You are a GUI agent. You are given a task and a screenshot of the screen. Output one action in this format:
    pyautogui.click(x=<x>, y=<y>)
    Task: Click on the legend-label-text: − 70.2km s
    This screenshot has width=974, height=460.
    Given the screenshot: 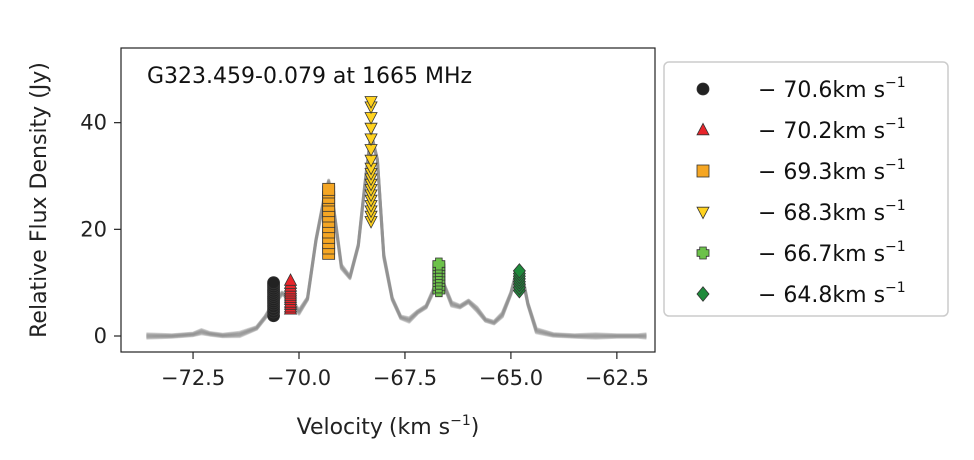 What is the action you would take?
    pyautogui.click(x=821, y=131)
    